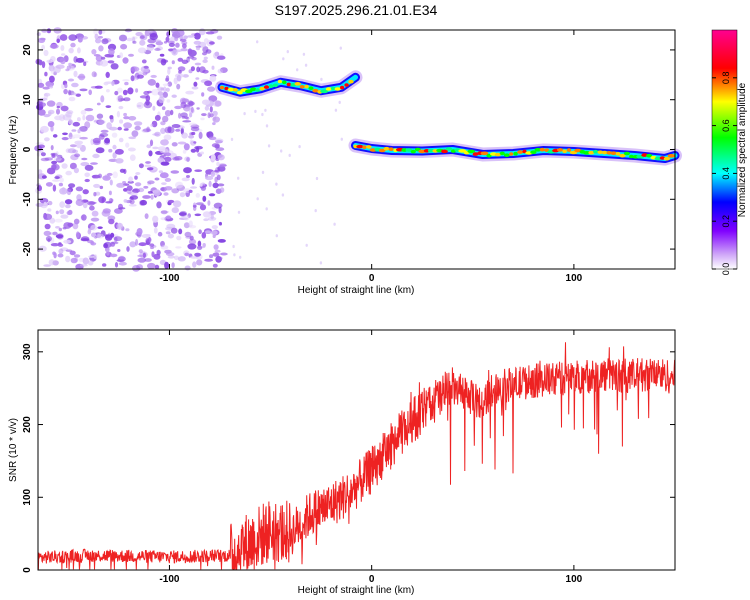  I want to click on colorbar-tick-label: 0.4, so click(726, 173).